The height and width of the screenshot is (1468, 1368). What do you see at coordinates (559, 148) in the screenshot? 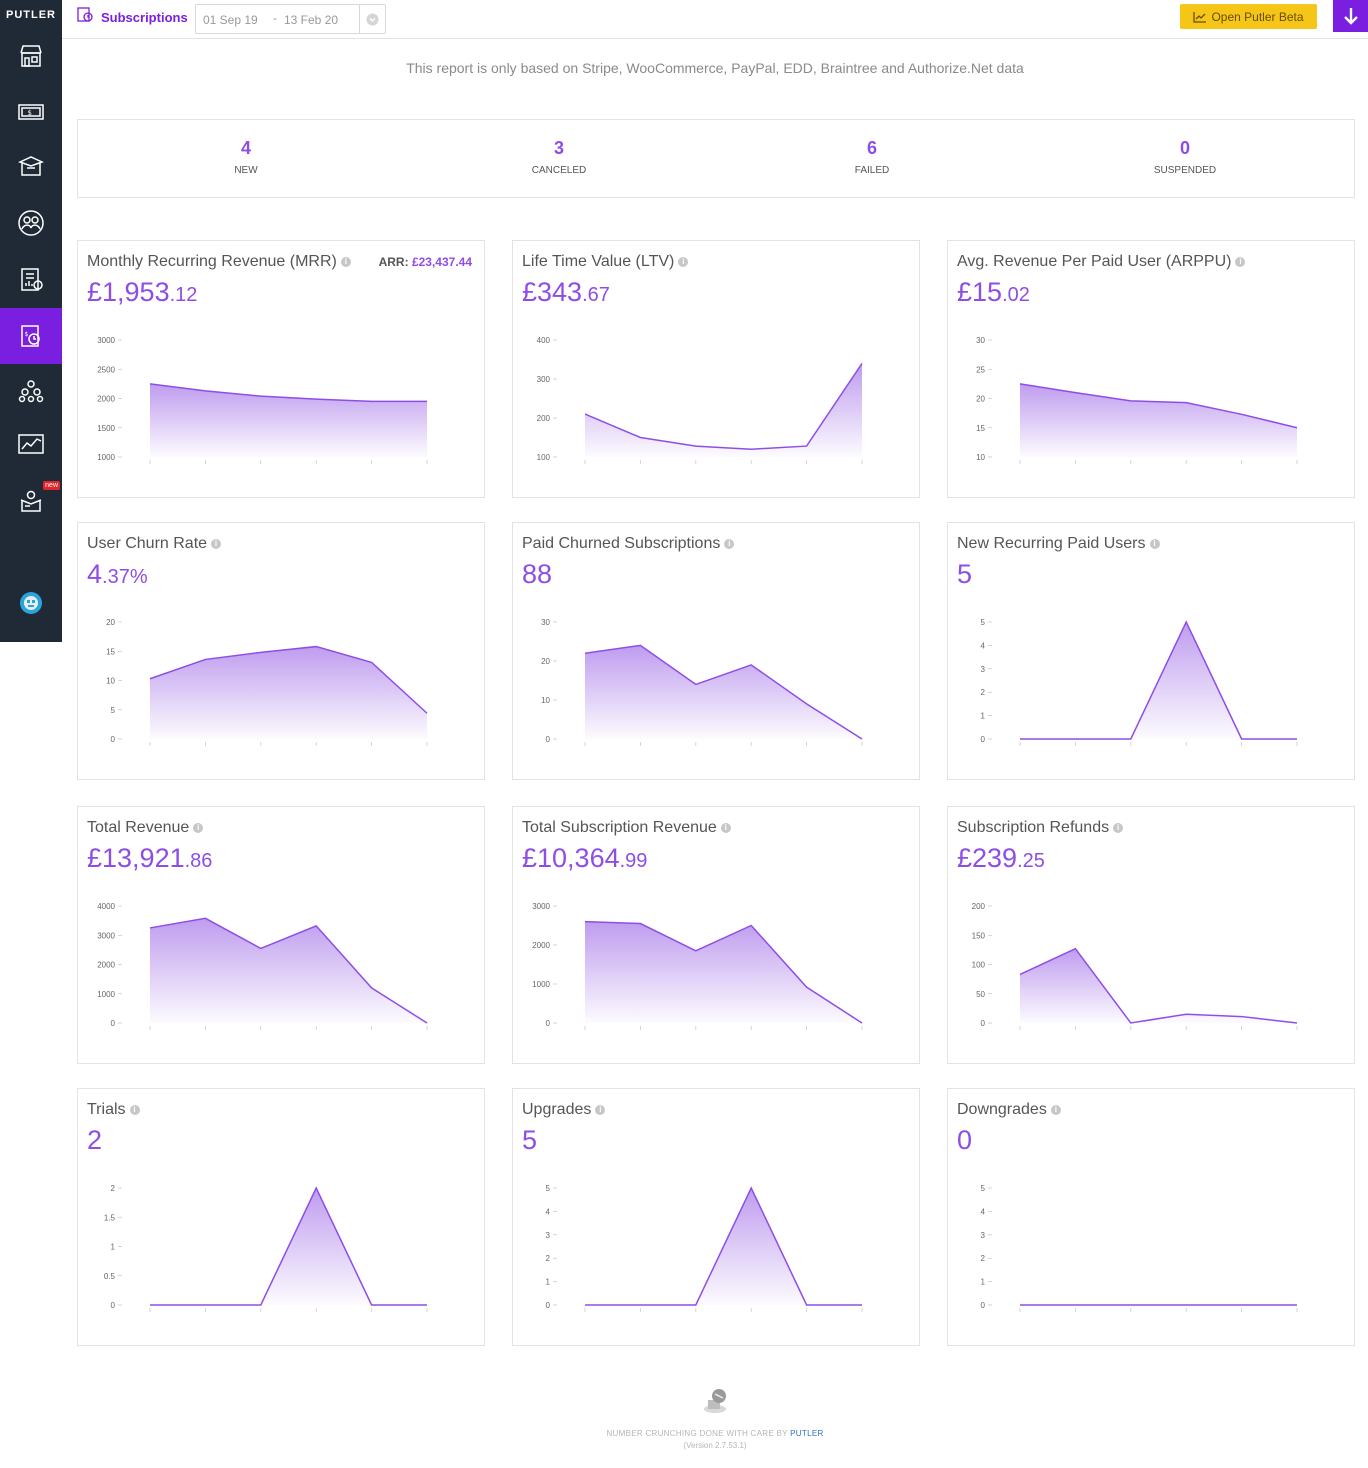
I see `stat-canceled: 3 CANCELED` at bounding box center [559, 148].